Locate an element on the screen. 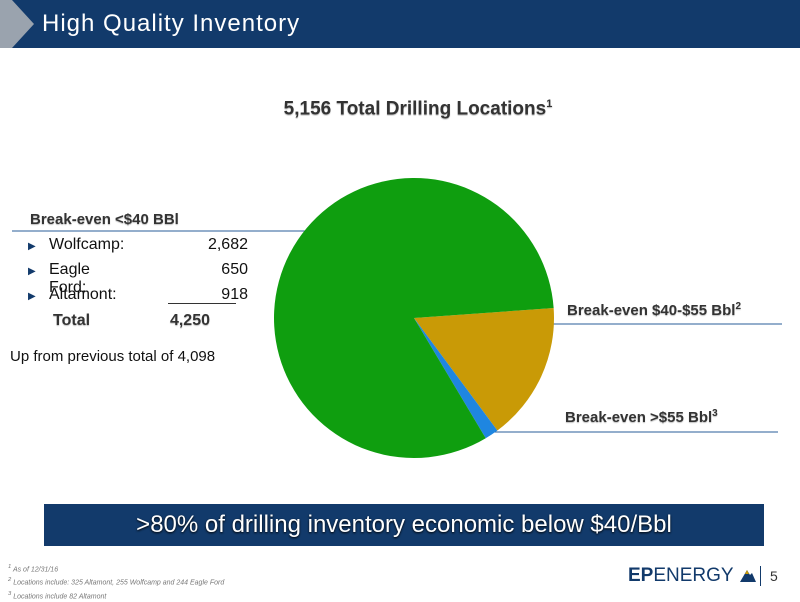 The width and height of the screenshot is (800, 602). pie-slice-high is located at coordinates (456, 378).